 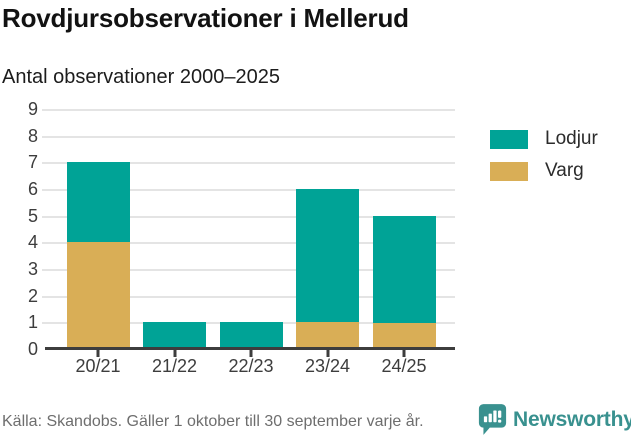 What do you see at coordinates (32, 322) in the screenshot?
I see `y-tick-label: 1` at bounding box center [32, 322].